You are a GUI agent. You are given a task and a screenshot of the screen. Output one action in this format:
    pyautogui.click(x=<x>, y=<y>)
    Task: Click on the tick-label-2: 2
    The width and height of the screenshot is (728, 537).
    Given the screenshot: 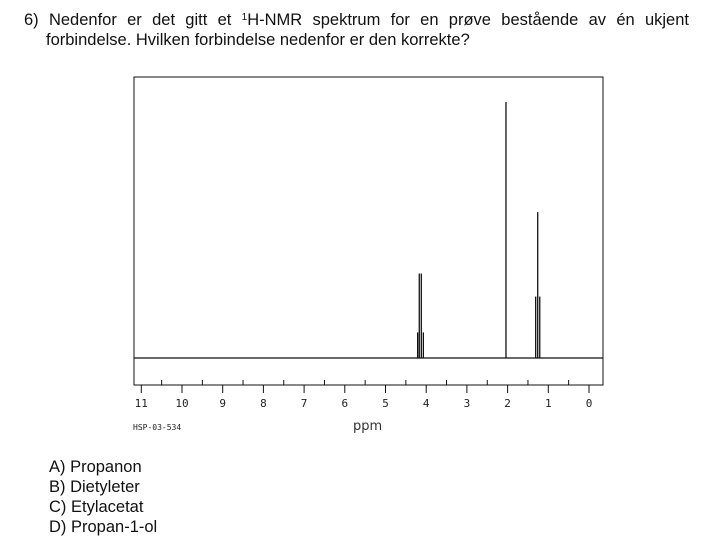 What is the action you would take?
    pyautogui.click(x=507, y=403)
    